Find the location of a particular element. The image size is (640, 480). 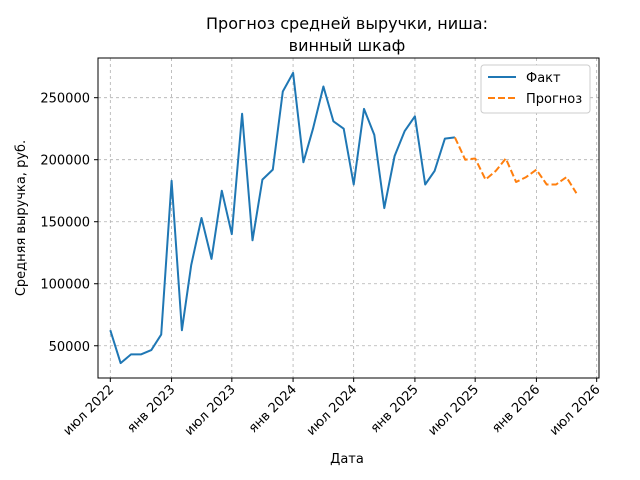

y-tick-label: 200000 is located at coordinates (65, 161).